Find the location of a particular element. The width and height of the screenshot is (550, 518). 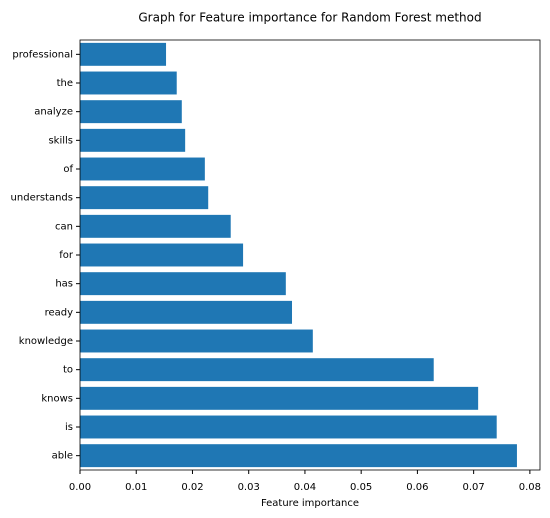

x-tick-label: 0.06 is located at coordinates (417, 487).